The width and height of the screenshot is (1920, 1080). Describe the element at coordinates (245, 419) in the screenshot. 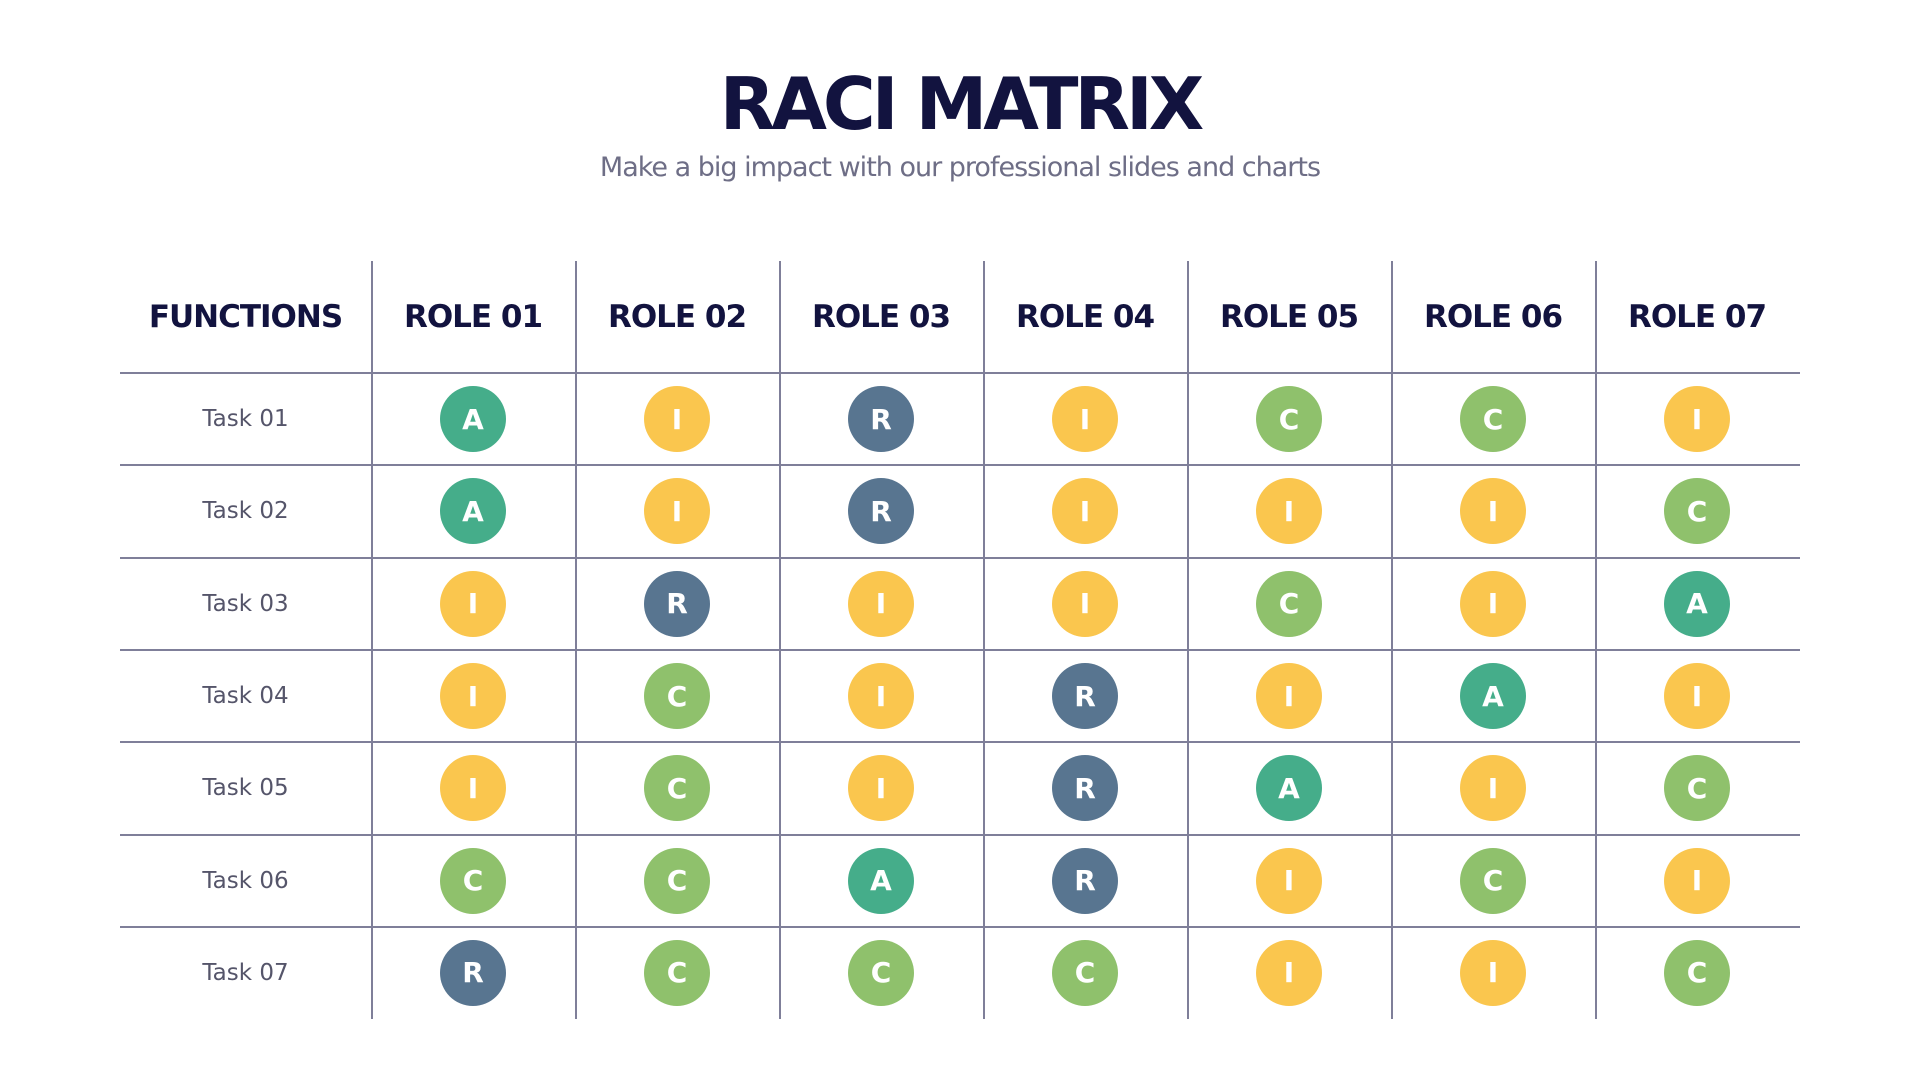

I see `task-label: Task 01` at that location.